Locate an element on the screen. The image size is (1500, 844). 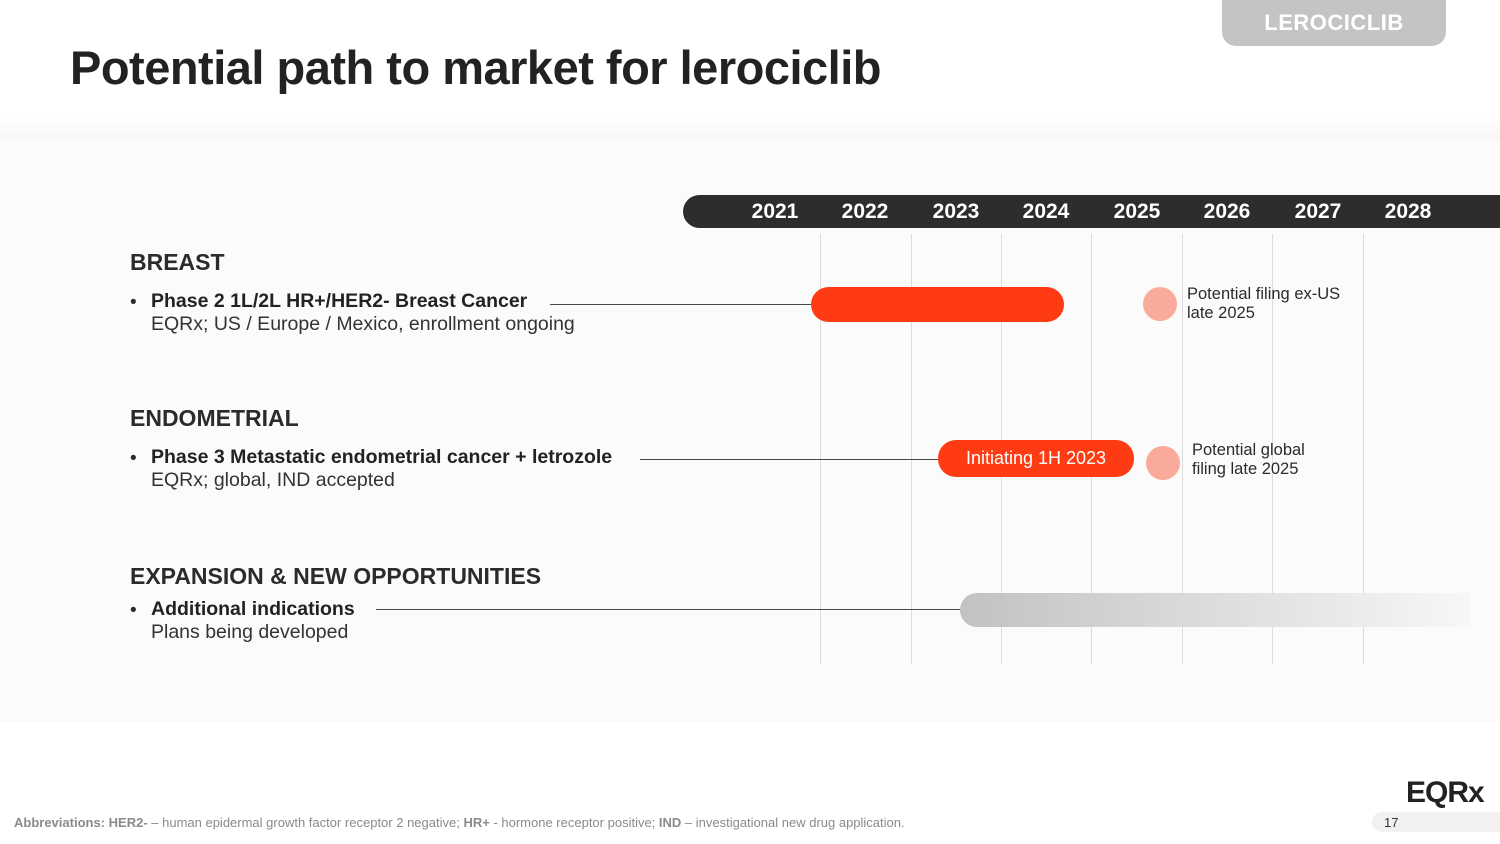
breast-filing-note: Potential filing ex-US late 2025 is located at coordinates (1263, 304).